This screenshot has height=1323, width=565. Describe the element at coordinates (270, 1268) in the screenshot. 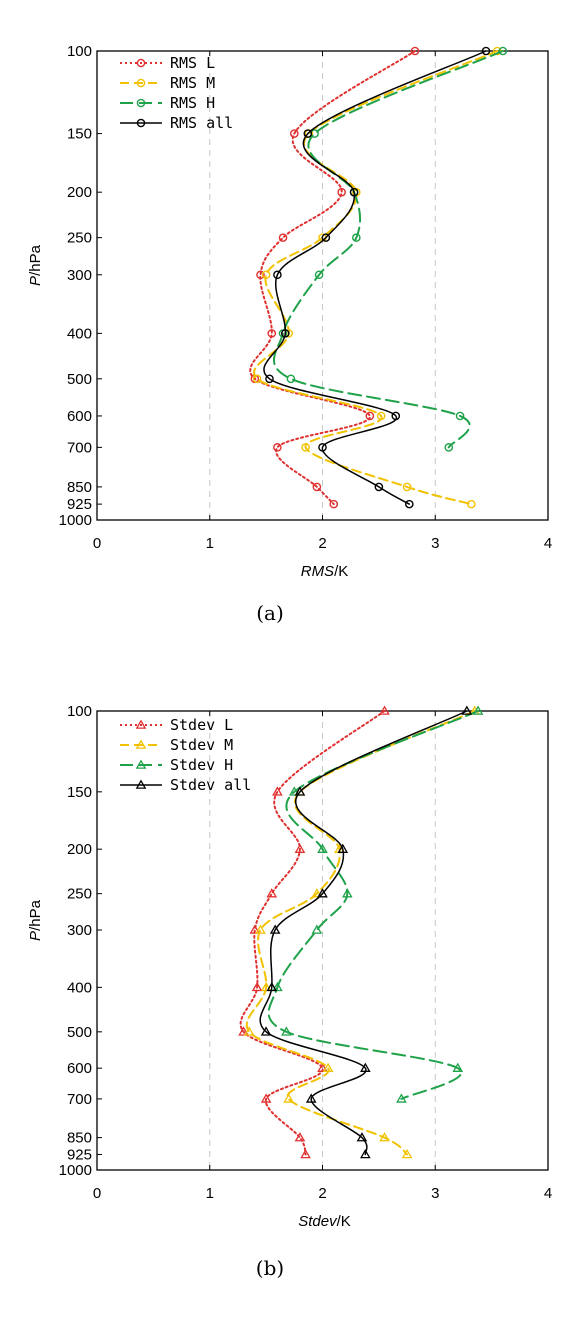

I see `panel-caption: (b)` at that location.